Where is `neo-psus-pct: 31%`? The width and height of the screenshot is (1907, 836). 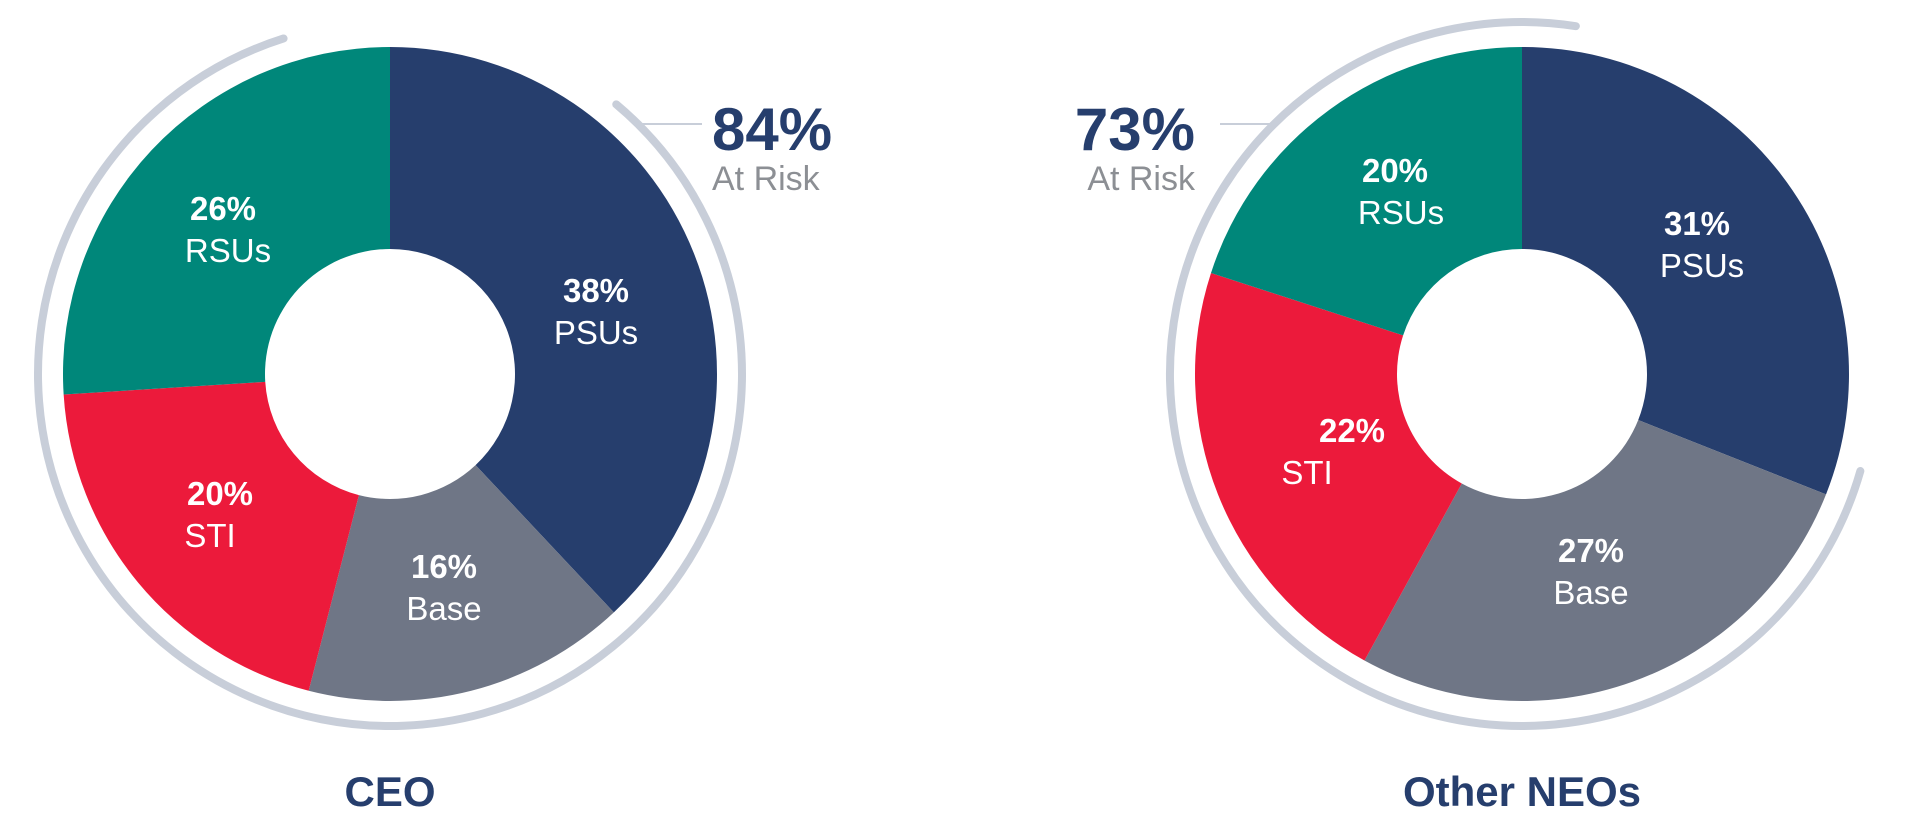
neo-psus-pct: 31% is located at coordinates (1697, 223).